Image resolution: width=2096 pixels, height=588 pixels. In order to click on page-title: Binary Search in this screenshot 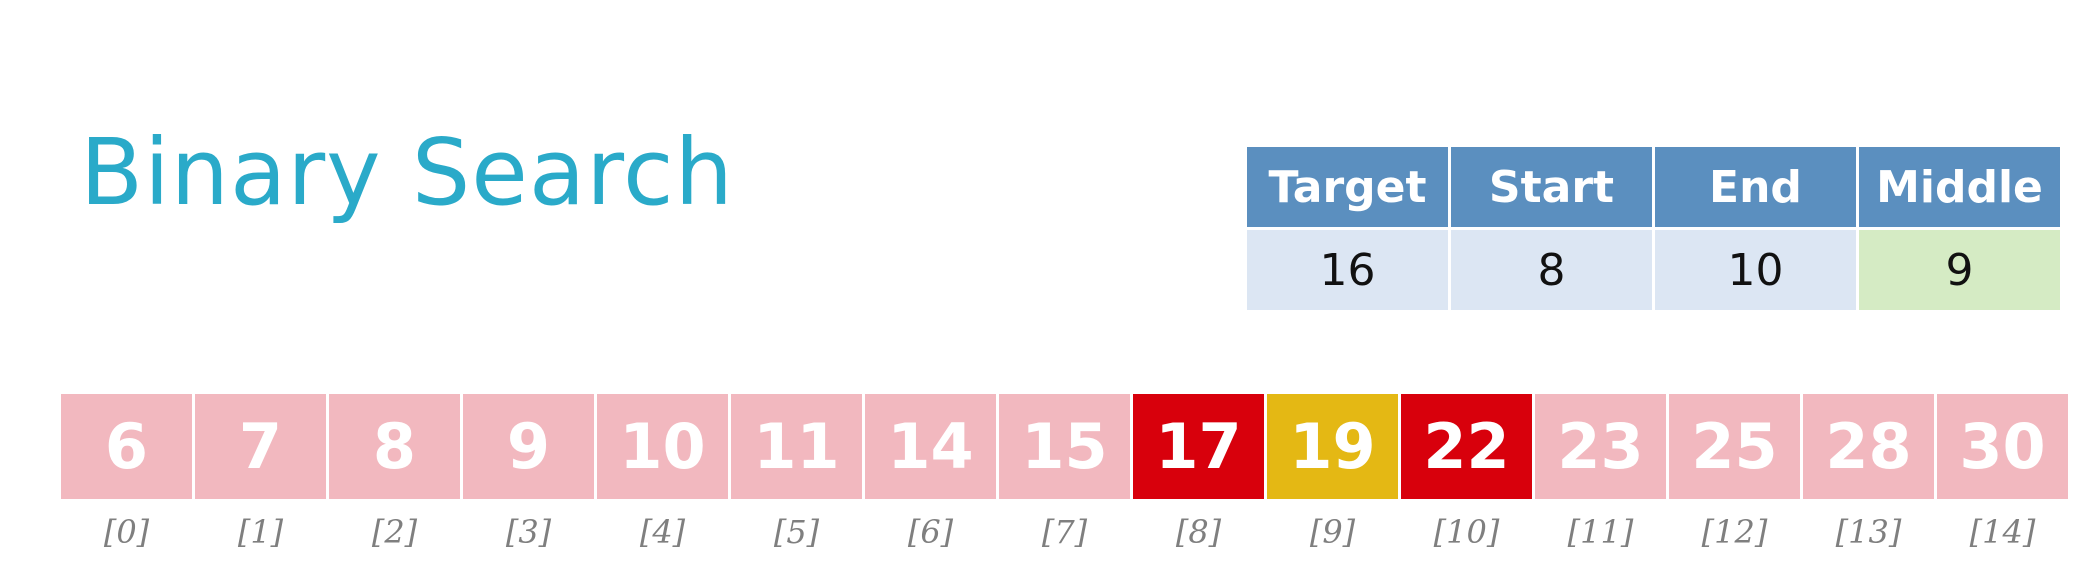, I will do `click(407, 172)`.